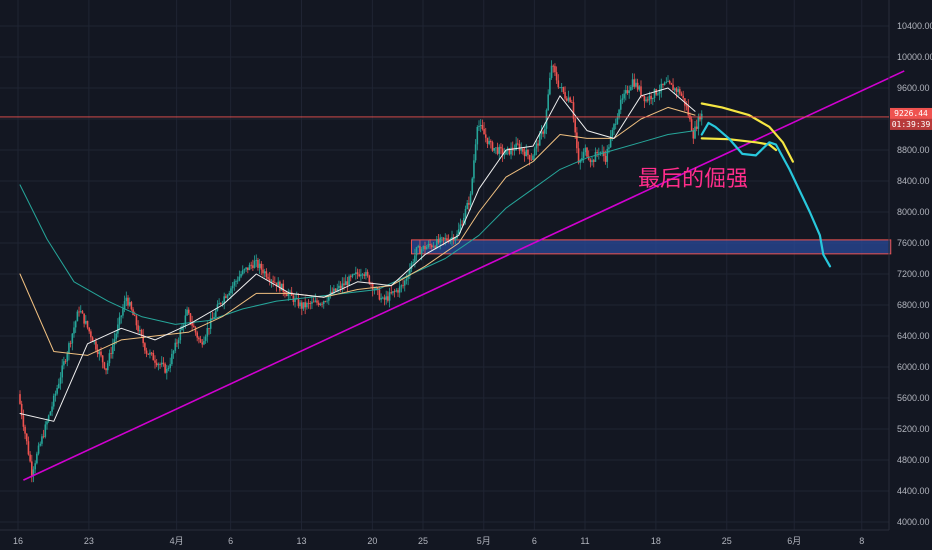 This screenshot has height=550, width=932. What do you see at coordinates (913, 181) in the screenshot?
I see `y-tick-label: 8400.00` at bounding box center [913, 181].